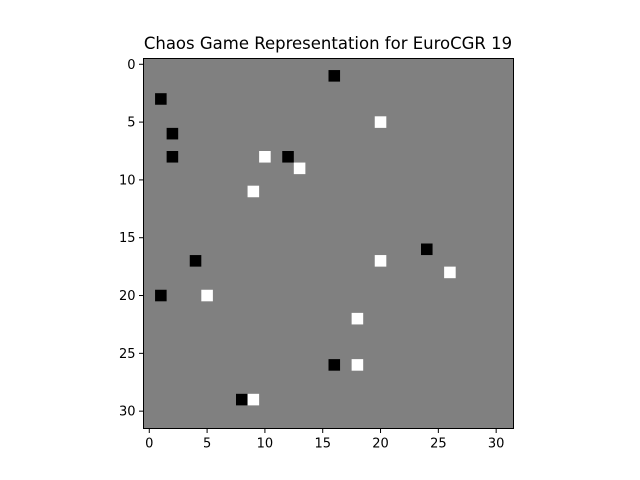 Image resolution: width=640 pixels, height=480 pixels. I want to click on x-axis: 0 5 10 15 20 25 30, so click(325, 440).